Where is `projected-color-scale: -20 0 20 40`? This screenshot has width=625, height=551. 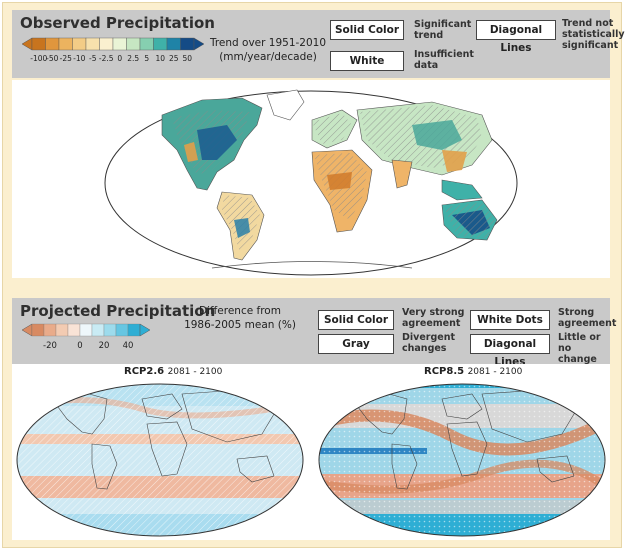
projected-color-scale: -20 0 20 40 is located at coordinates (86, 337).